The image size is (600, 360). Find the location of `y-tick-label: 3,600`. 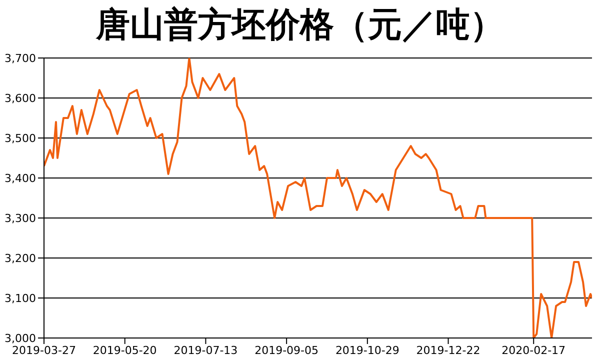

y-tick-label: 3,600 is located at coordinates (20, 98).